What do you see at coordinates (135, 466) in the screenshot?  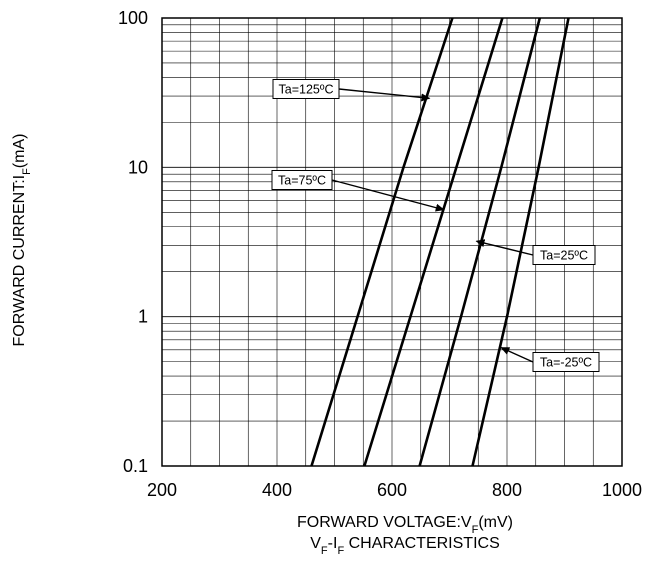 I see `y-tick-label: 0.1` at bounding box center [135, 466].